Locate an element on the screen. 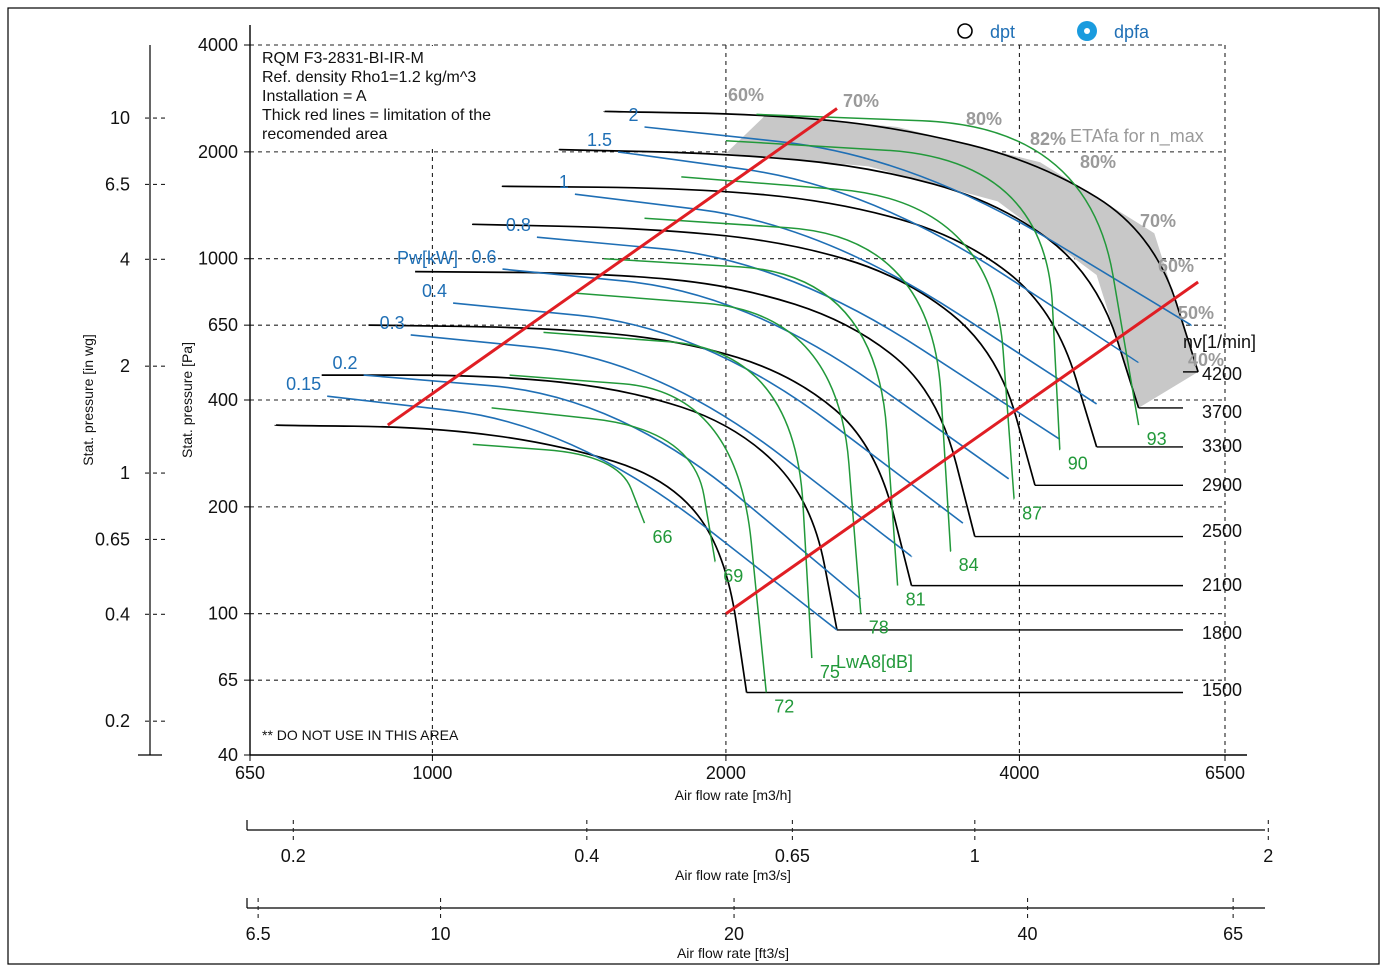 The width and height of the screenshot is (1387, 970). efficiency-label: 40% is located at coordinates (1206, 360).